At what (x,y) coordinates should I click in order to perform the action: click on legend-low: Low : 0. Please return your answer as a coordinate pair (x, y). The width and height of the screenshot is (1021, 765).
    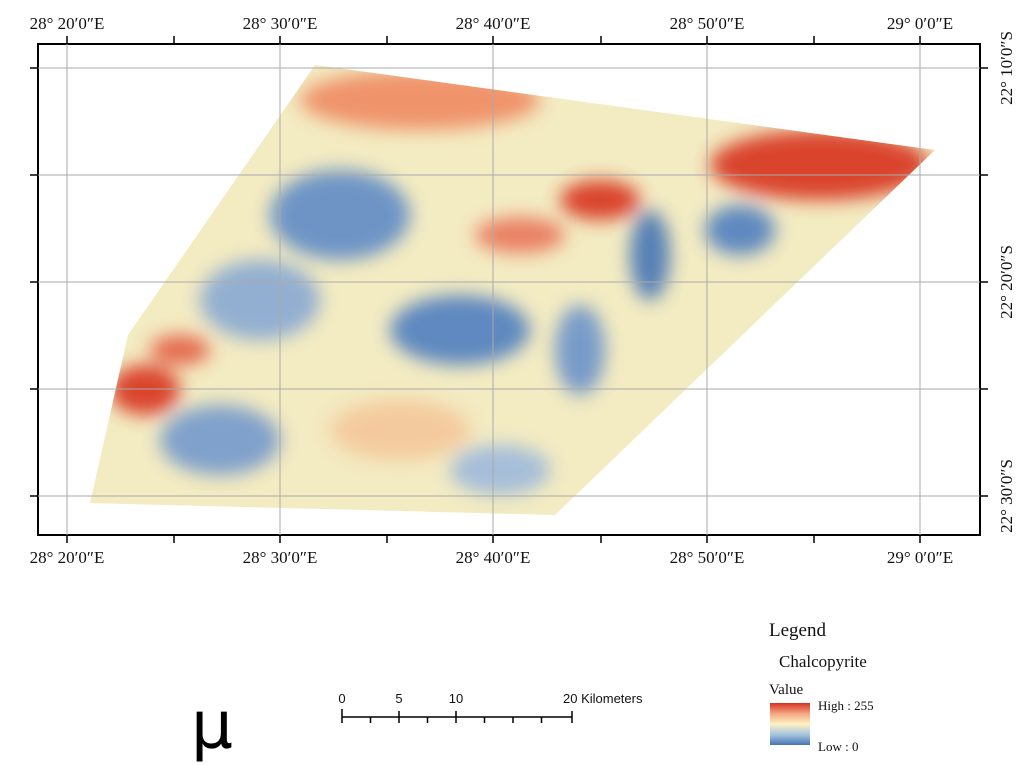
    Looking at the image, I should click on (838, 746).